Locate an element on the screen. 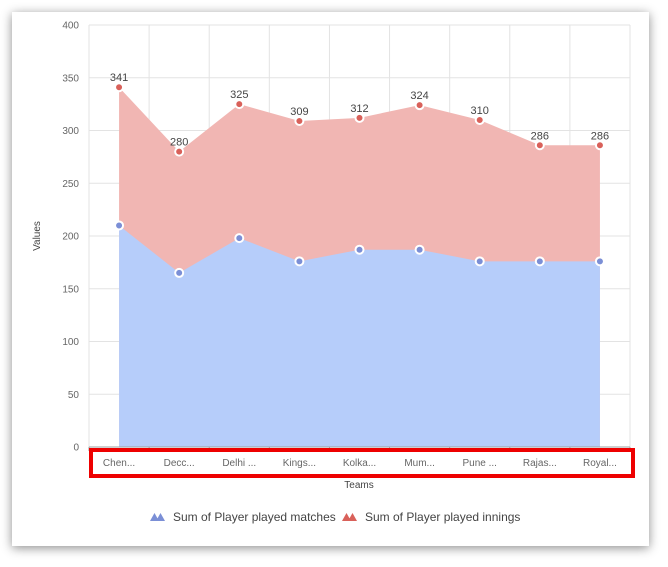 The width and height of the screenshot is (668, 567). y-axis-title: Values is located at coordinates (37, 236).